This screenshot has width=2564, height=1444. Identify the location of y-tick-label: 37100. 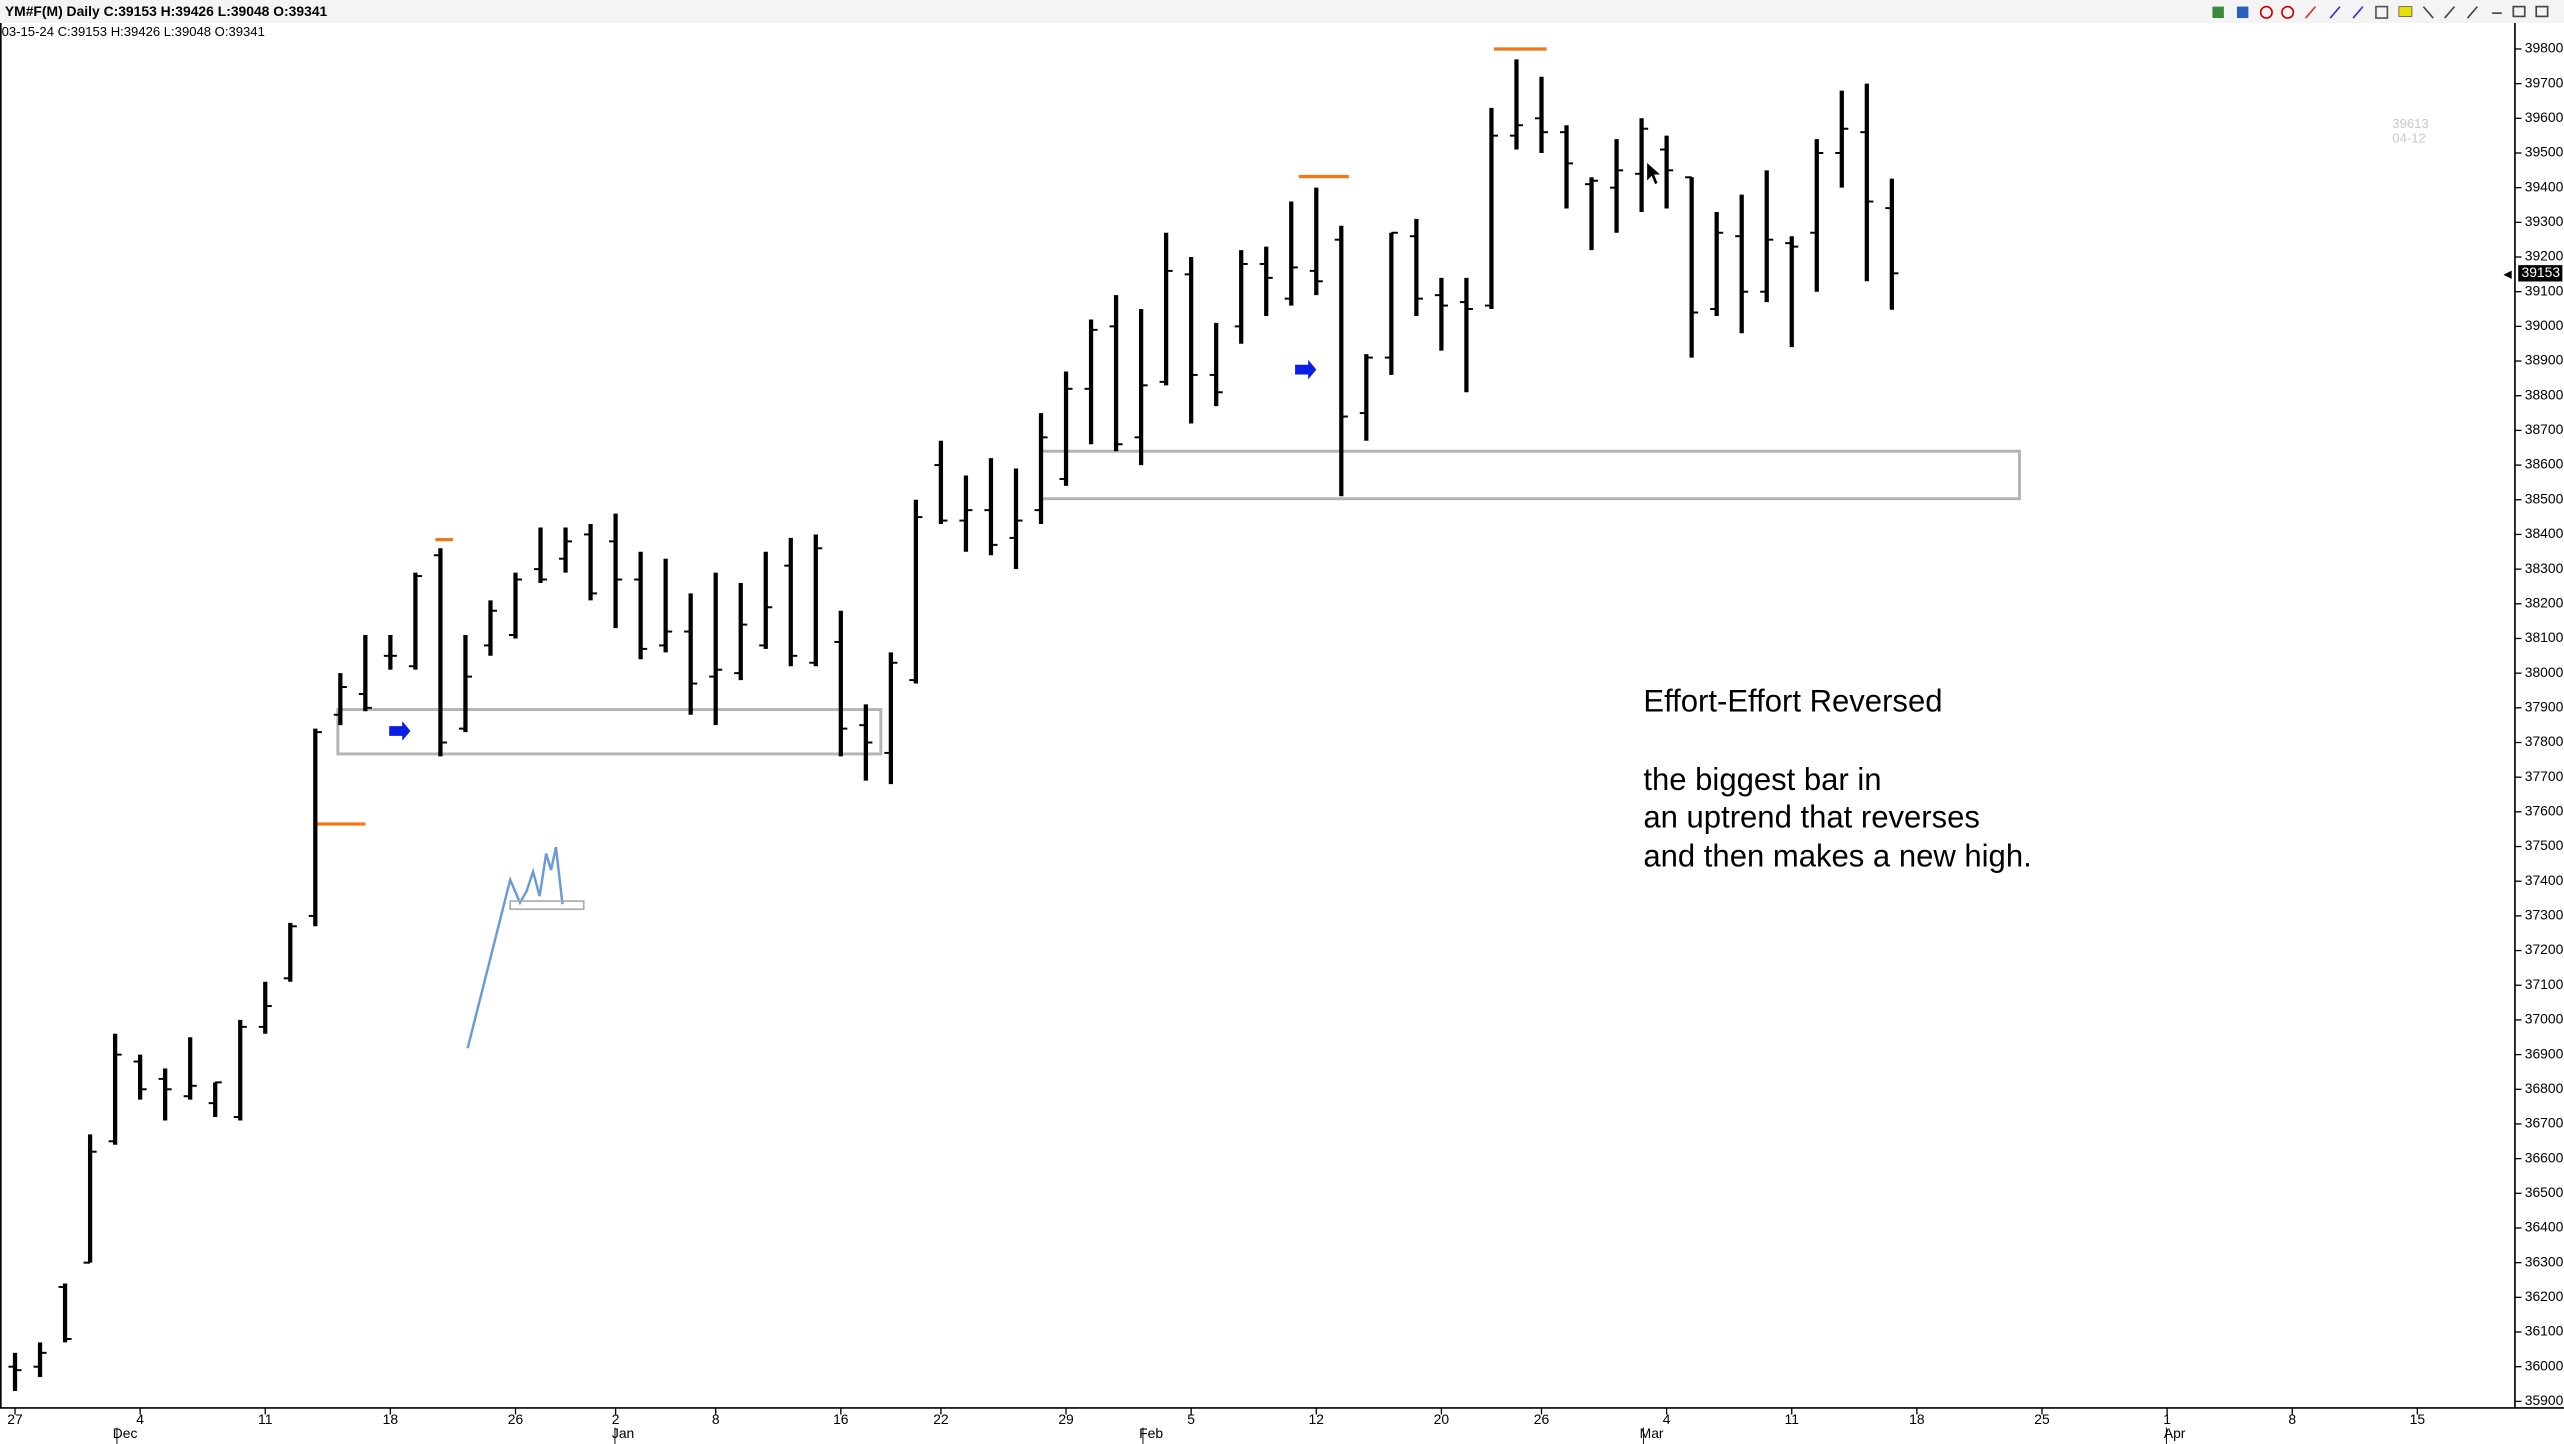
(2544, 984).